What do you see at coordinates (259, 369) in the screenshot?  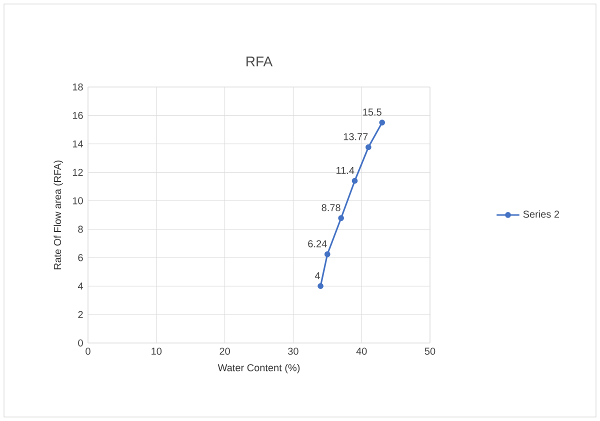 I see `x-axis-title: Water Content (%)` at bounding box center [259, 369].